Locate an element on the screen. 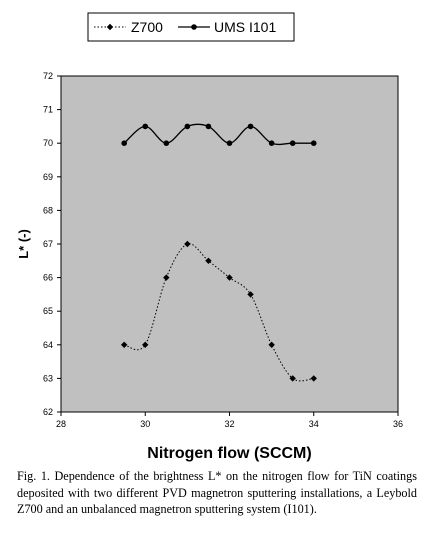 This screenshot has width=431, height=555. series-z700 is located at coordinates (218, 311).